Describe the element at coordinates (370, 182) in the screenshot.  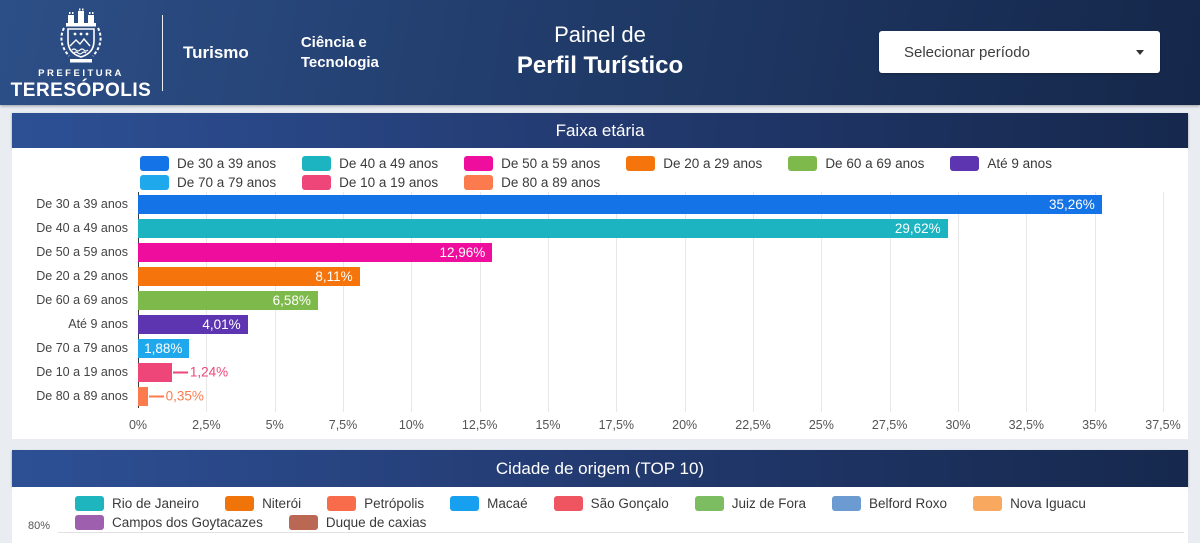
I see `legend-item: De 10 a 19 anos` at that location.